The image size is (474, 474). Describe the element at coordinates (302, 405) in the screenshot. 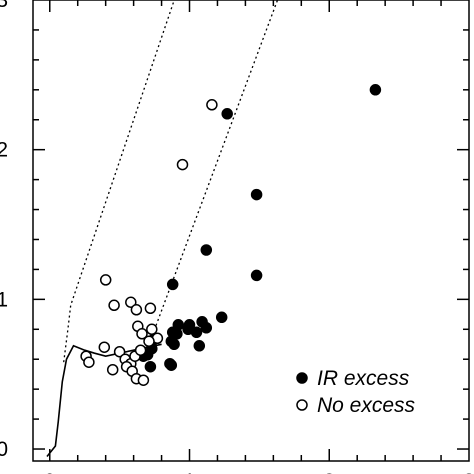

I see `legend-marker-open` at that location.